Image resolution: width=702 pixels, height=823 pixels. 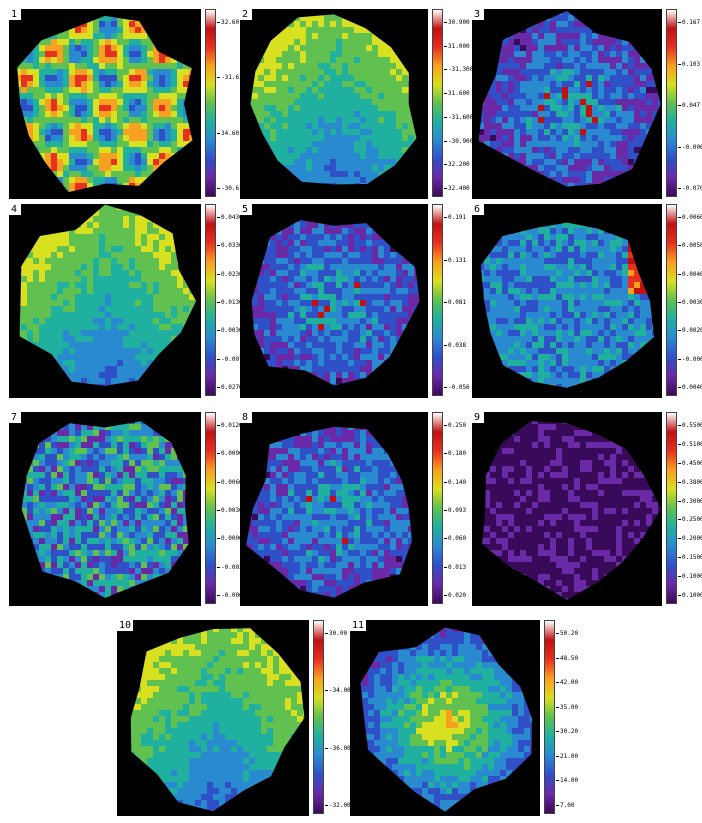 I want to click on colorbar-tick-label: 0.00900, so click(x=231, y=453).